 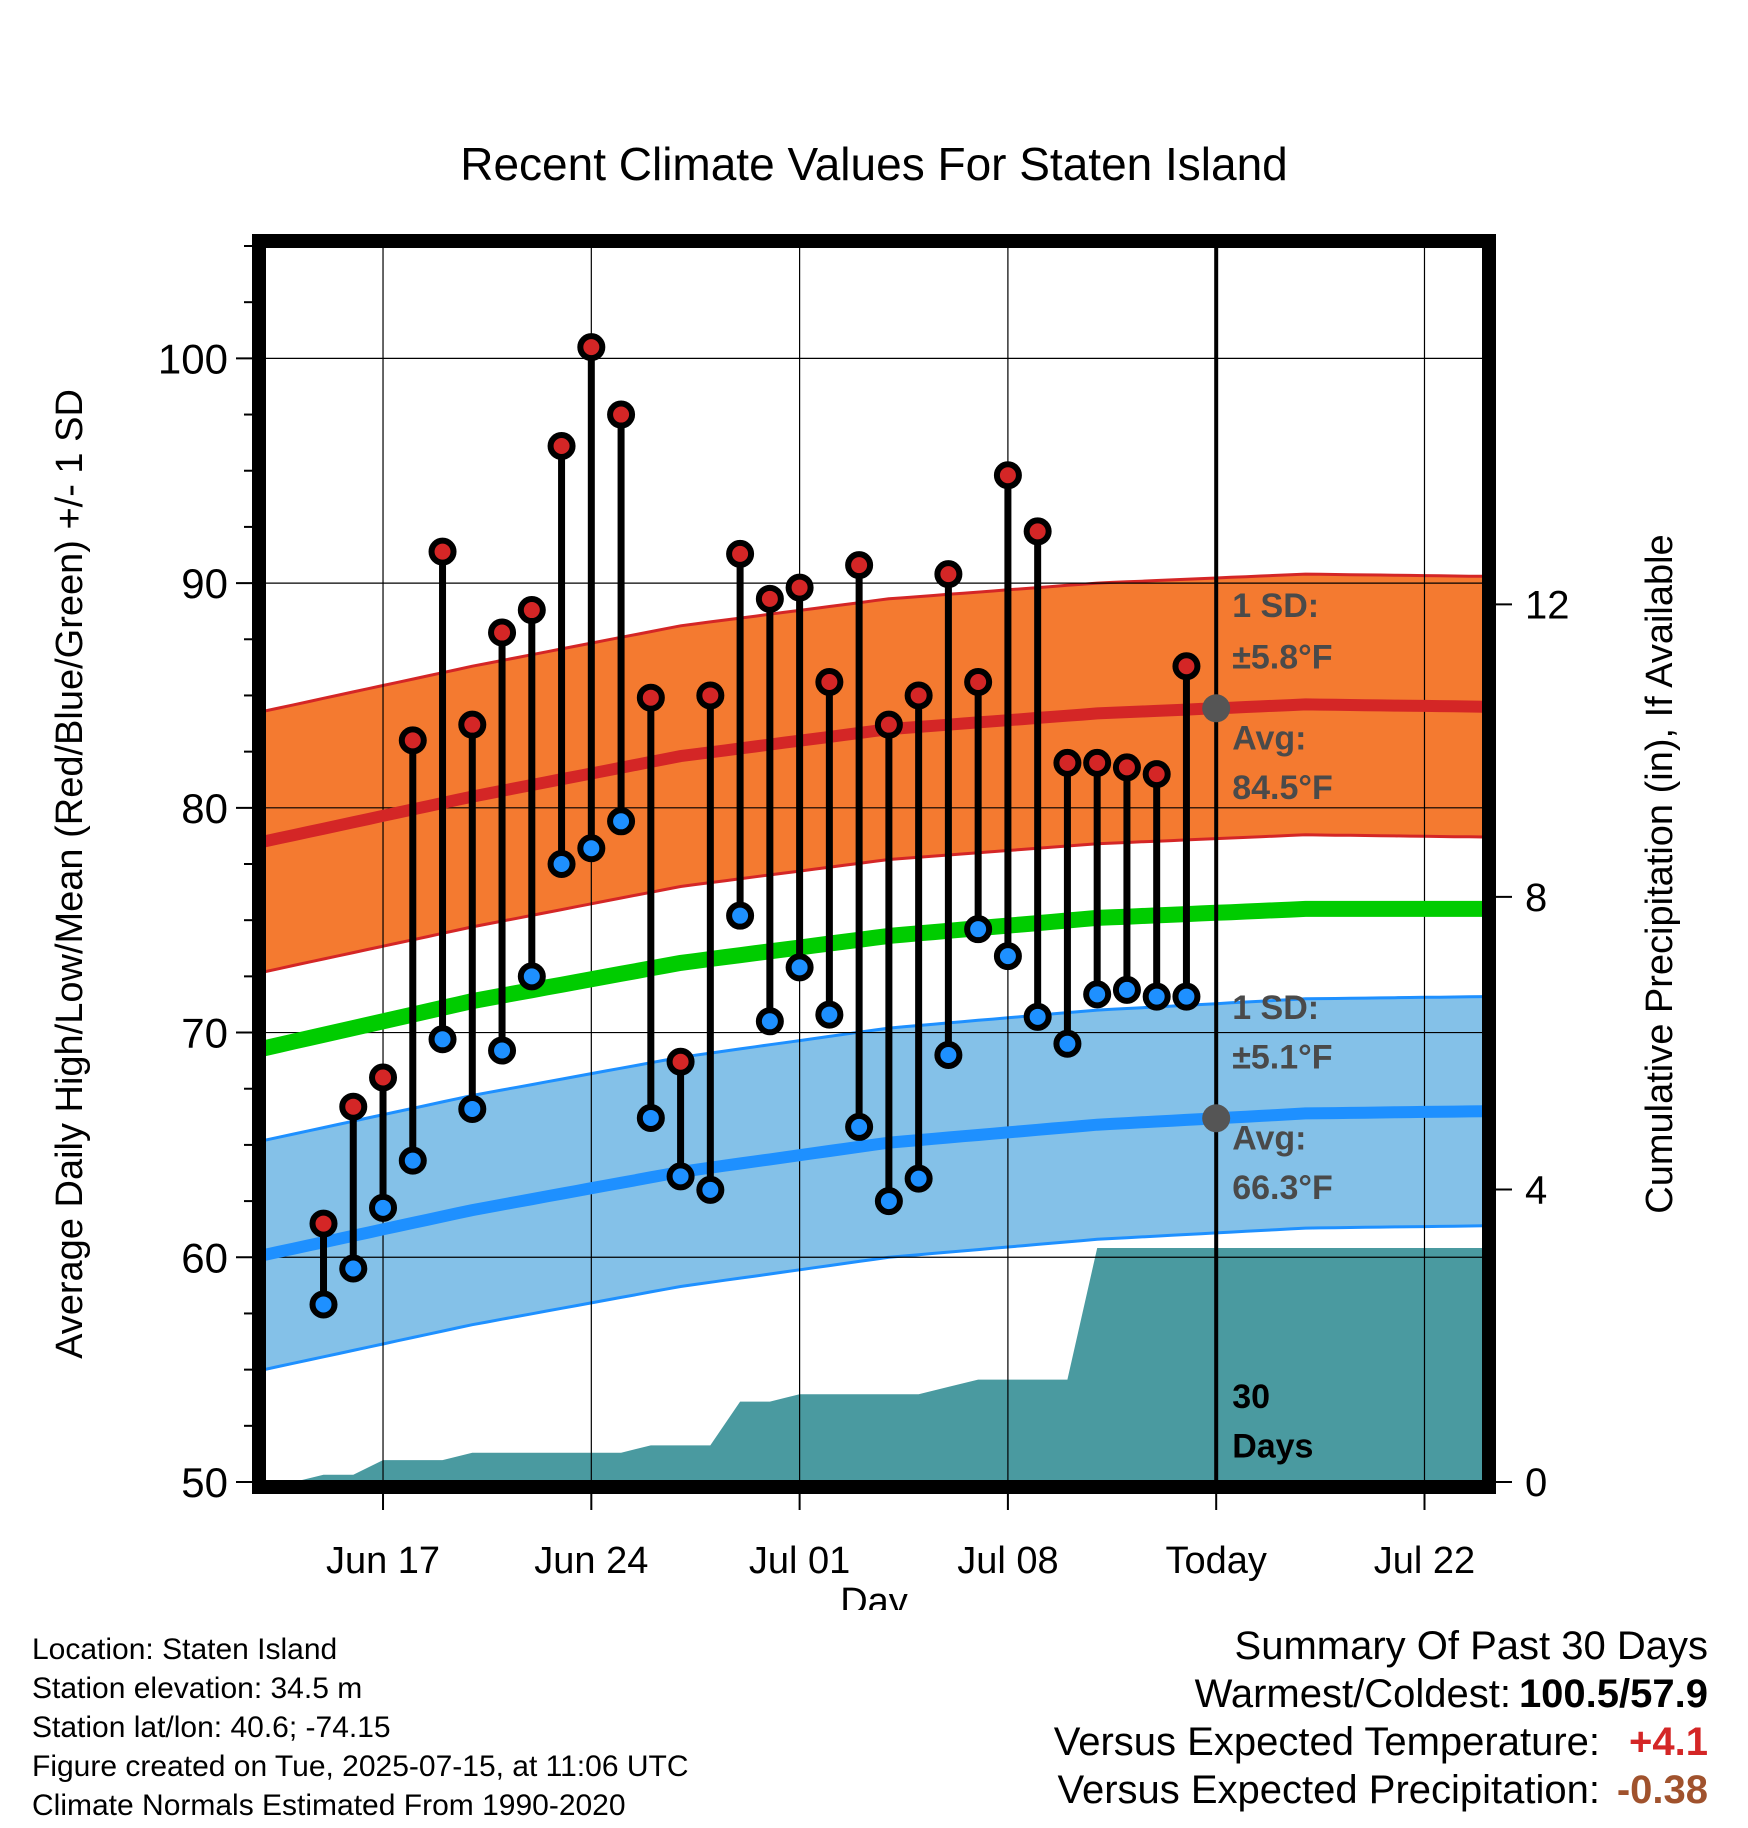 What do you see at coordinates (204, 808) in the screenshot?
I see `y-tick-label: 80` at bounding box center [204, 808].